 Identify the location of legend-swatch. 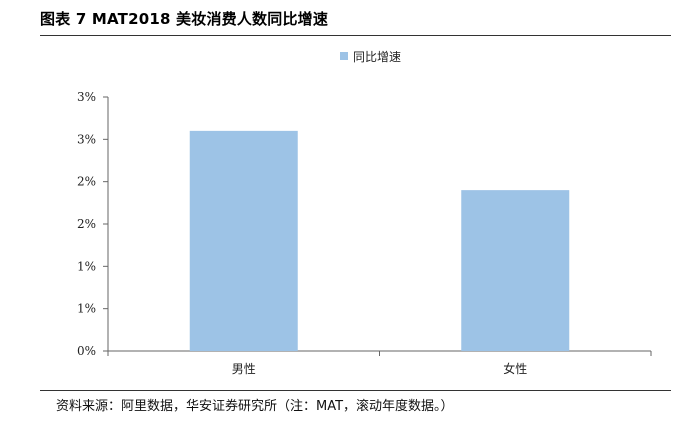
(344, 56).